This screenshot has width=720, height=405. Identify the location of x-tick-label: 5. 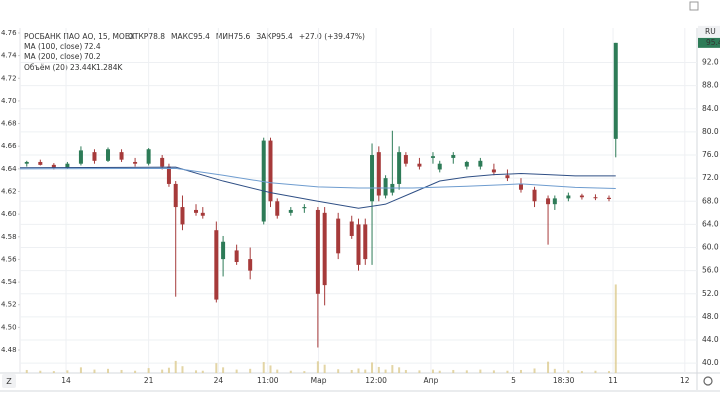
(513, 380).